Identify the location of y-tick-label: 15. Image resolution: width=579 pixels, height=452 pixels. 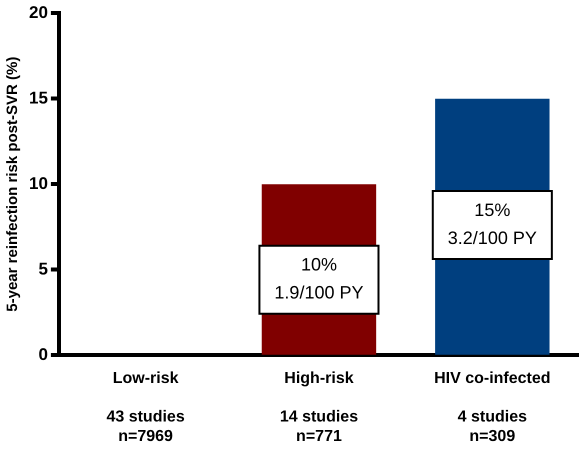
(38, 98).